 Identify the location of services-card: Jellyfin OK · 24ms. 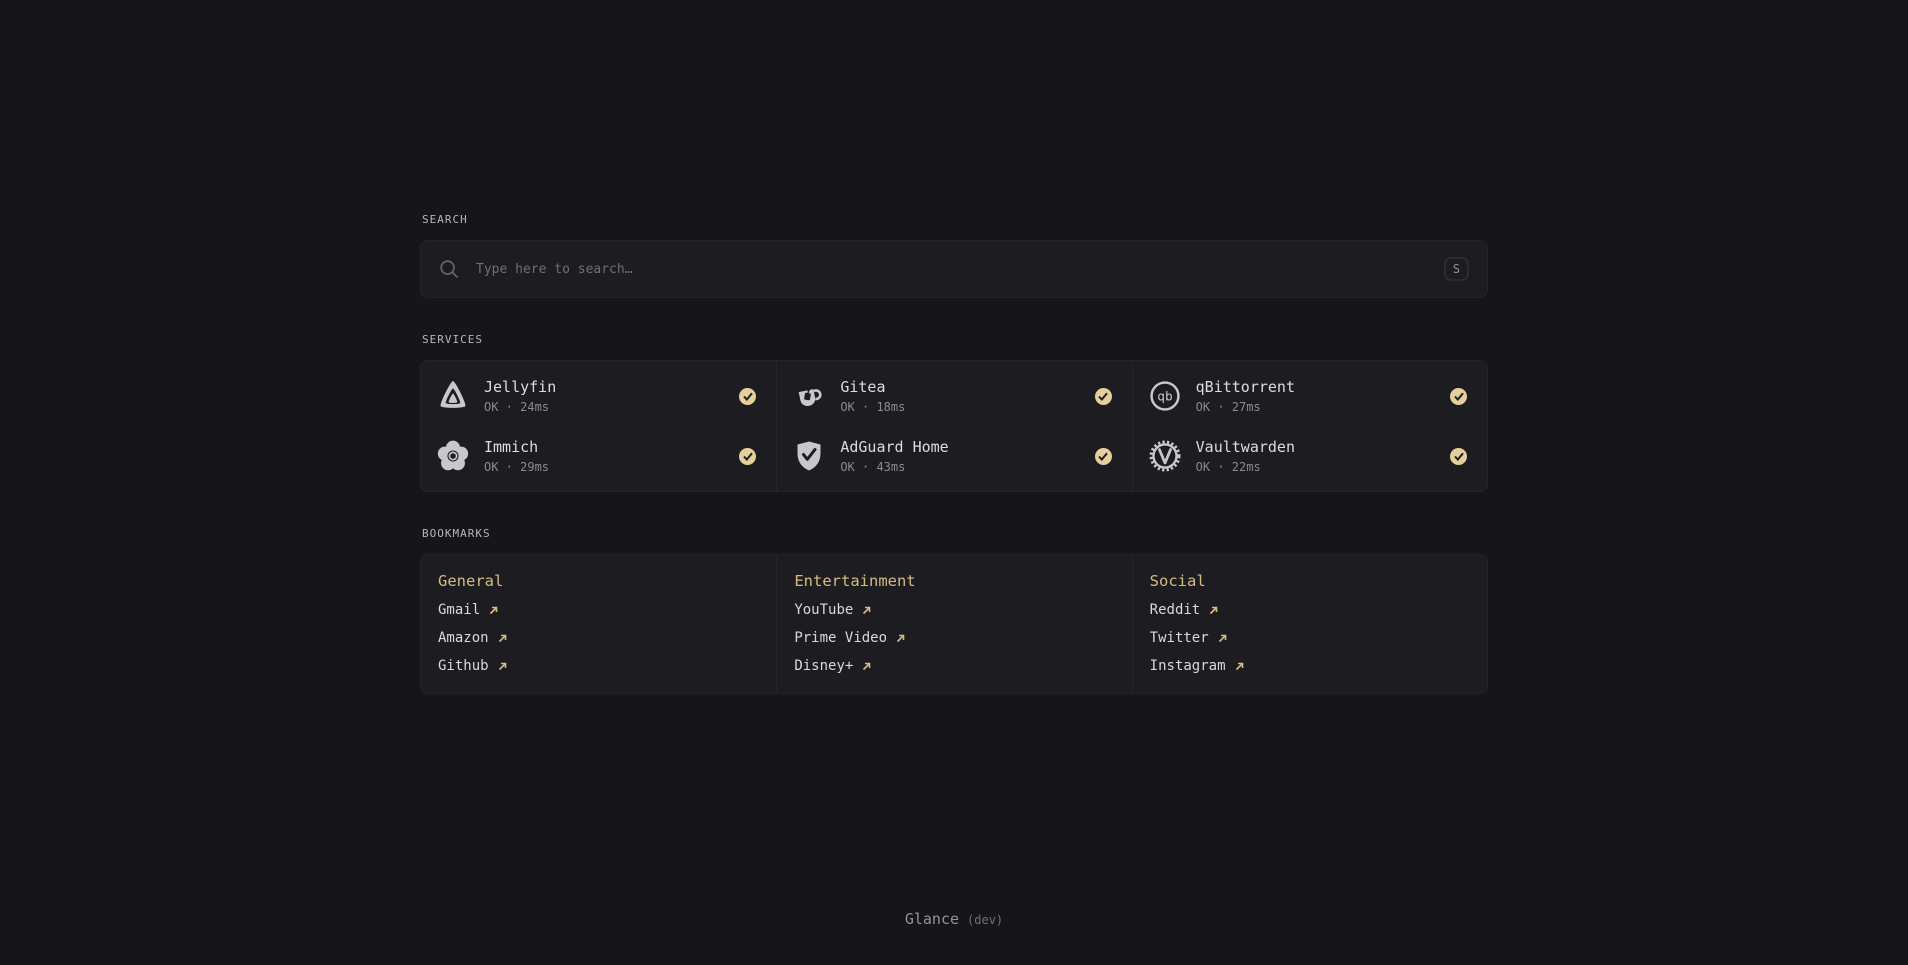
(954, 426).